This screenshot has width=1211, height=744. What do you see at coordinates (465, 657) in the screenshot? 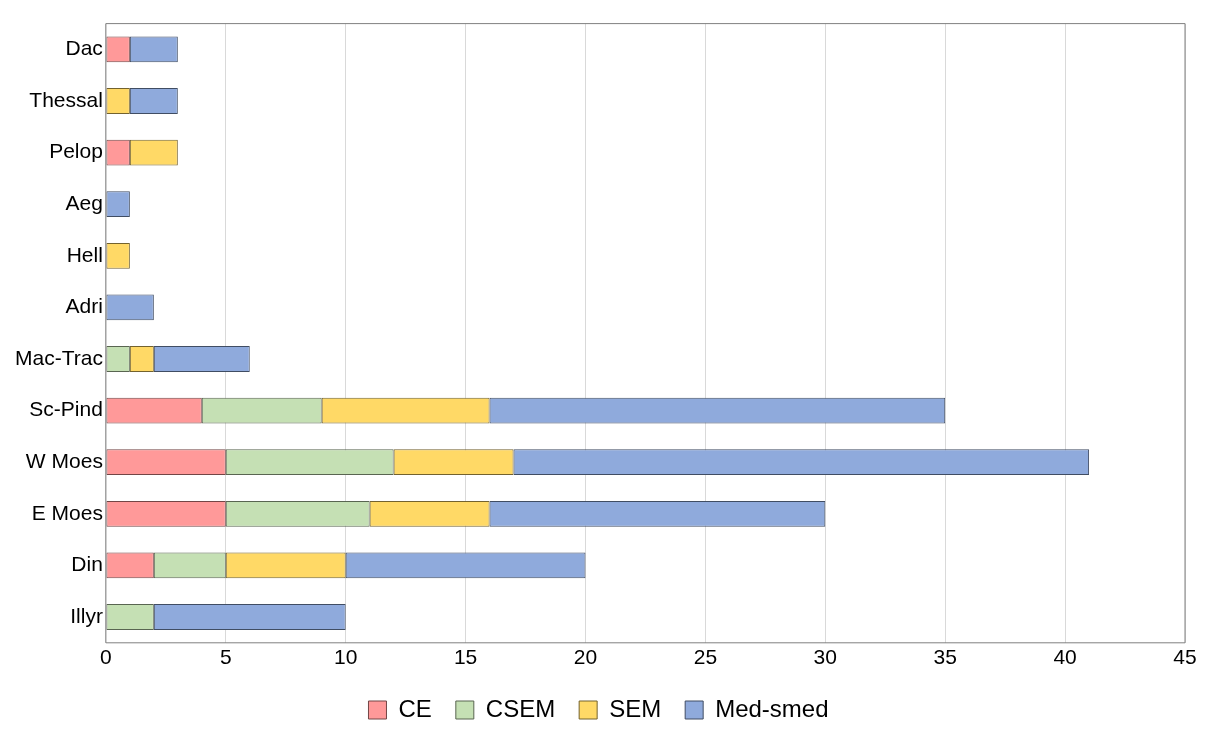
I see `x-tick-label: 15` at bounding box center [465, 657].